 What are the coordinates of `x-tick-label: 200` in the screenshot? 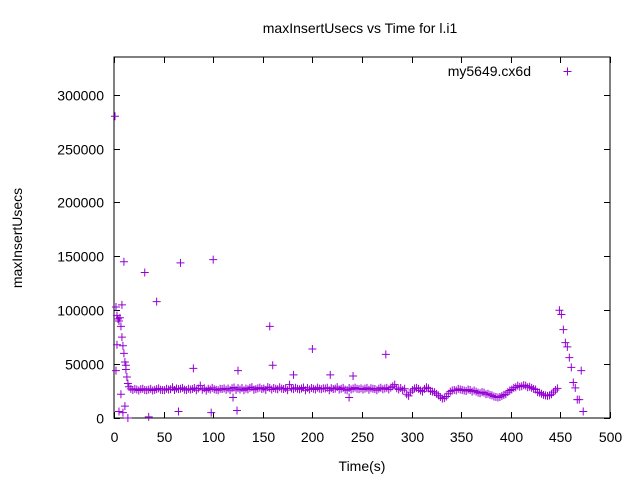 It's located at (313, 437).